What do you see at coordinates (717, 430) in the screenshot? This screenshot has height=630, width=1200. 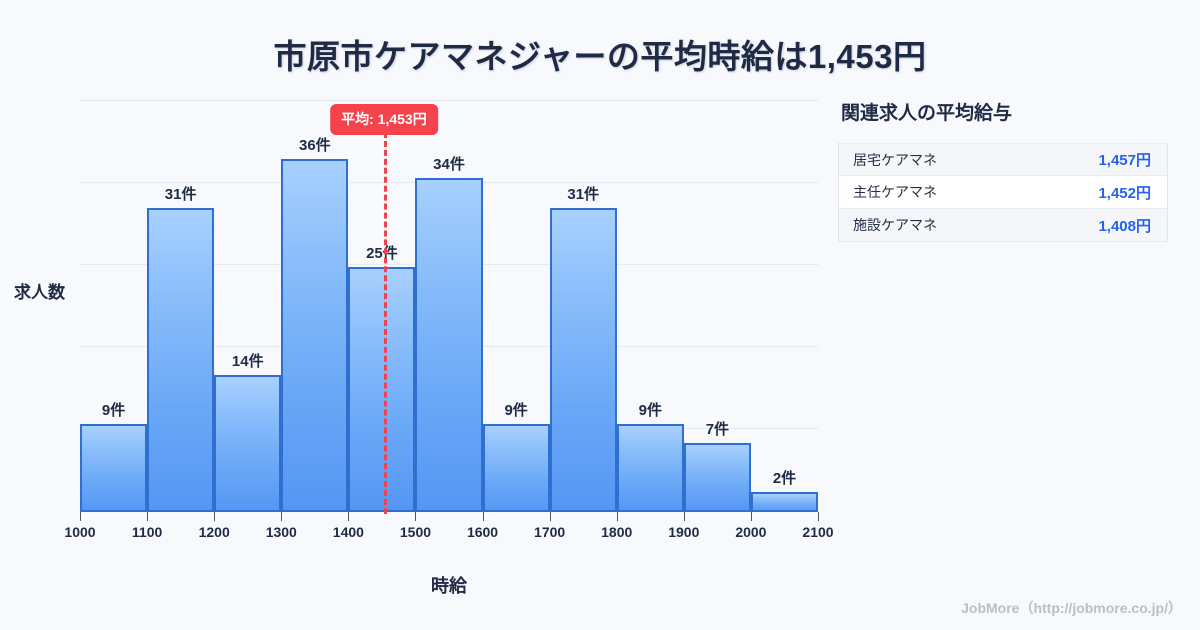 I see `bar-value-label: 7件` at bounding box center [717, 430].